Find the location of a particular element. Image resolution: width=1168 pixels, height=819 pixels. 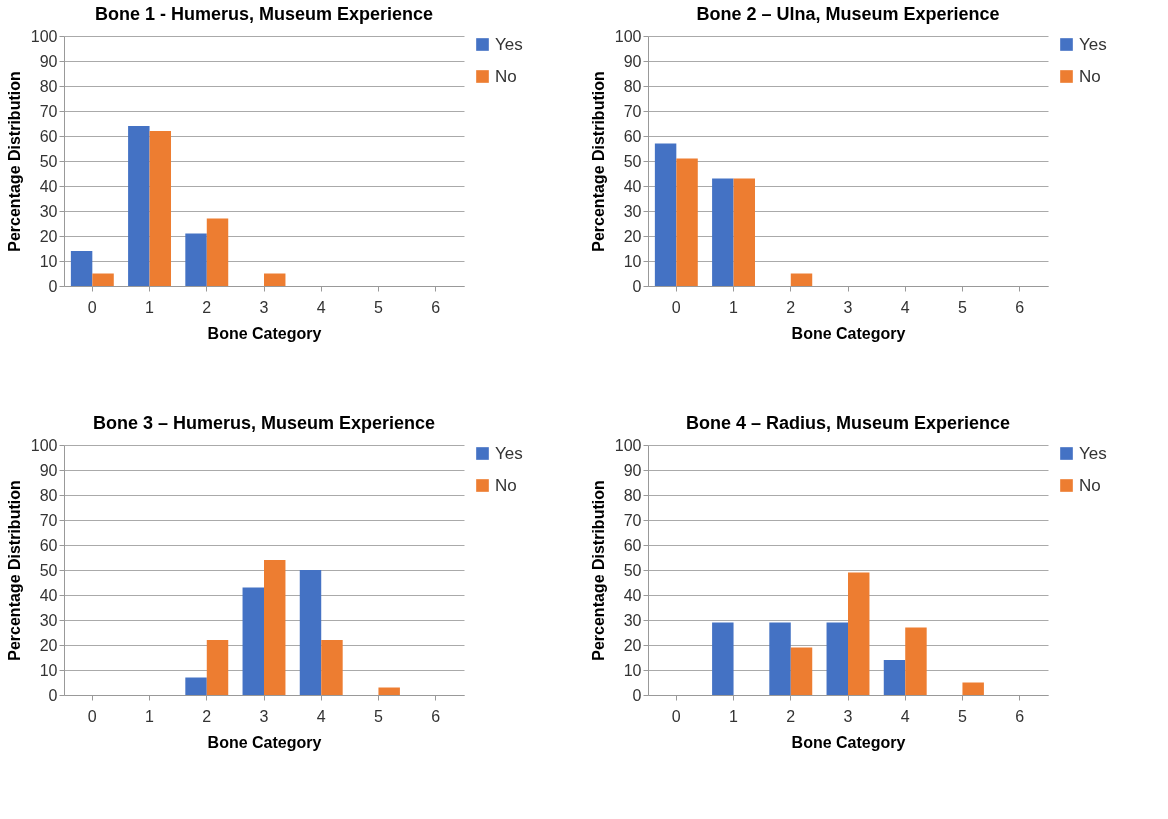

chart-title: Bone 4 – Radius, Museum Experience is located at coordinates (848, 423).